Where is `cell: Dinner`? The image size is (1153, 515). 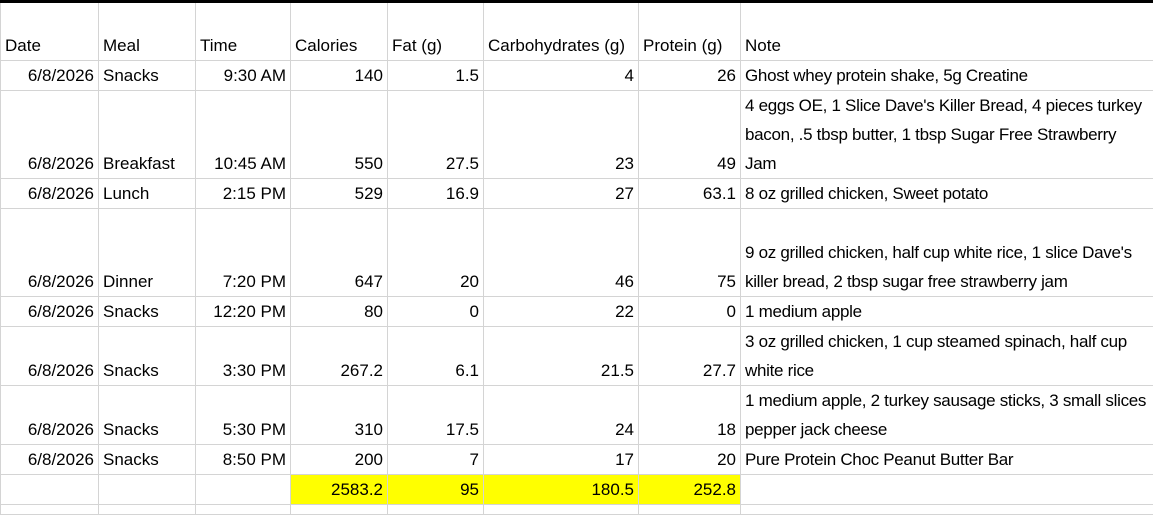 cell: Dinner is located at coordinates (147, 253).